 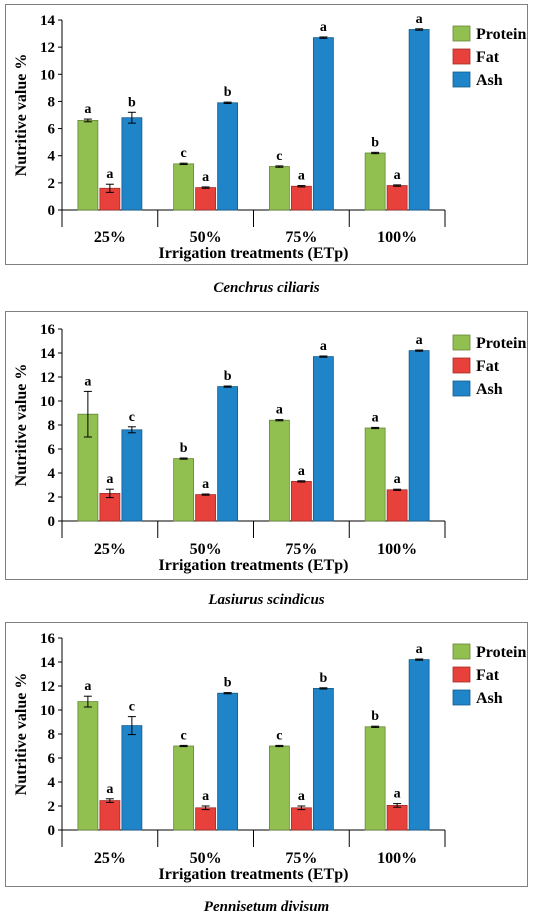 I want to click on legend: Protein Fat Ash, so click(x=489, y=57).